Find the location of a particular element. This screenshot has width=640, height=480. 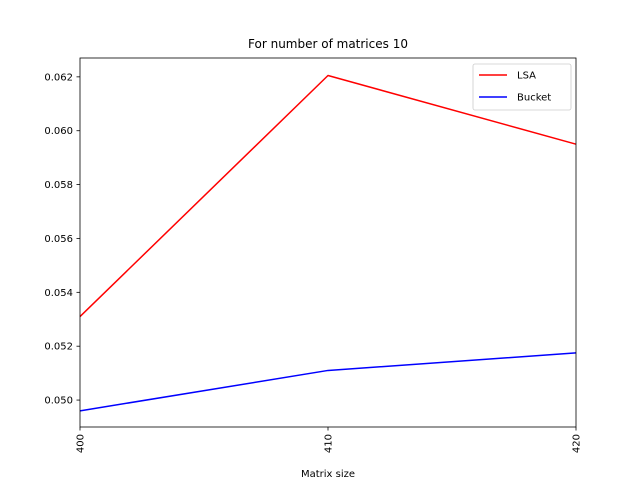

y-tick-label: 0.060 is located at coordinates (58, 131).